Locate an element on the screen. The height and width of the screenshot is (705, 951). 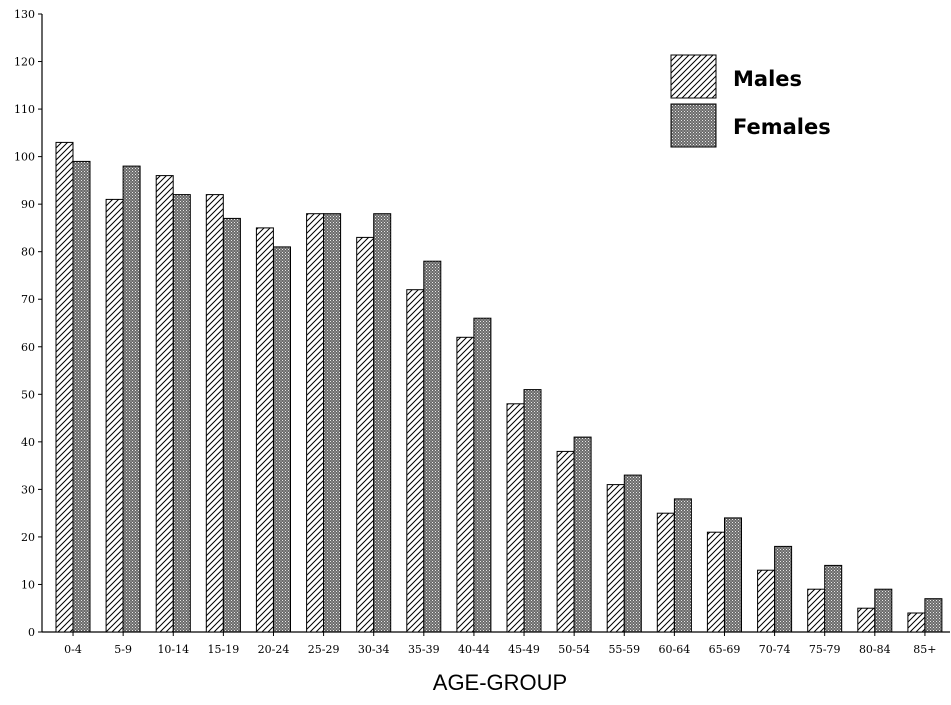
y-tick-label: 70 is located at coordinates (28, 299).